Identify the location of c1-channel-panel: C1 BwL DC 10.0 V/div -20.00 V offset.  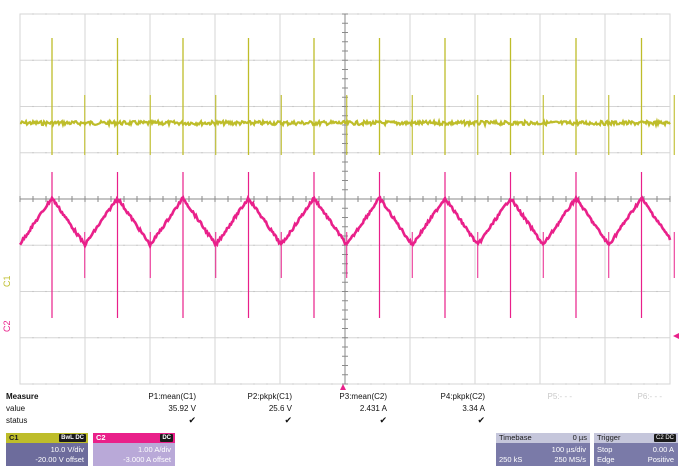
(47, 449).